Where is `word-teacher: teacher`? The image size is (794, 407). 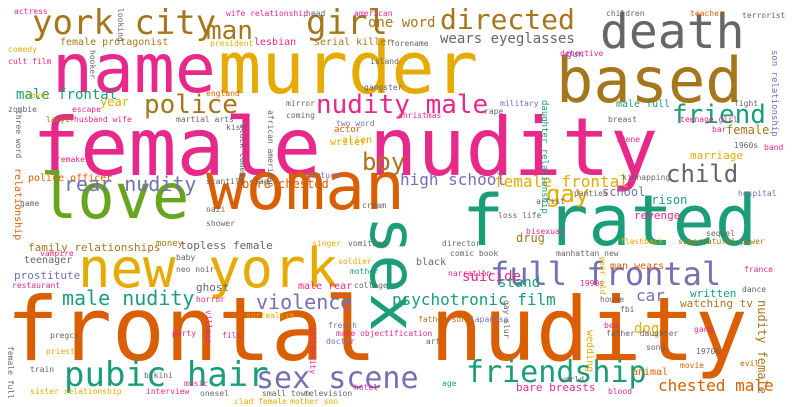
word-teacher: teacher is located at coordinates (707, 13).